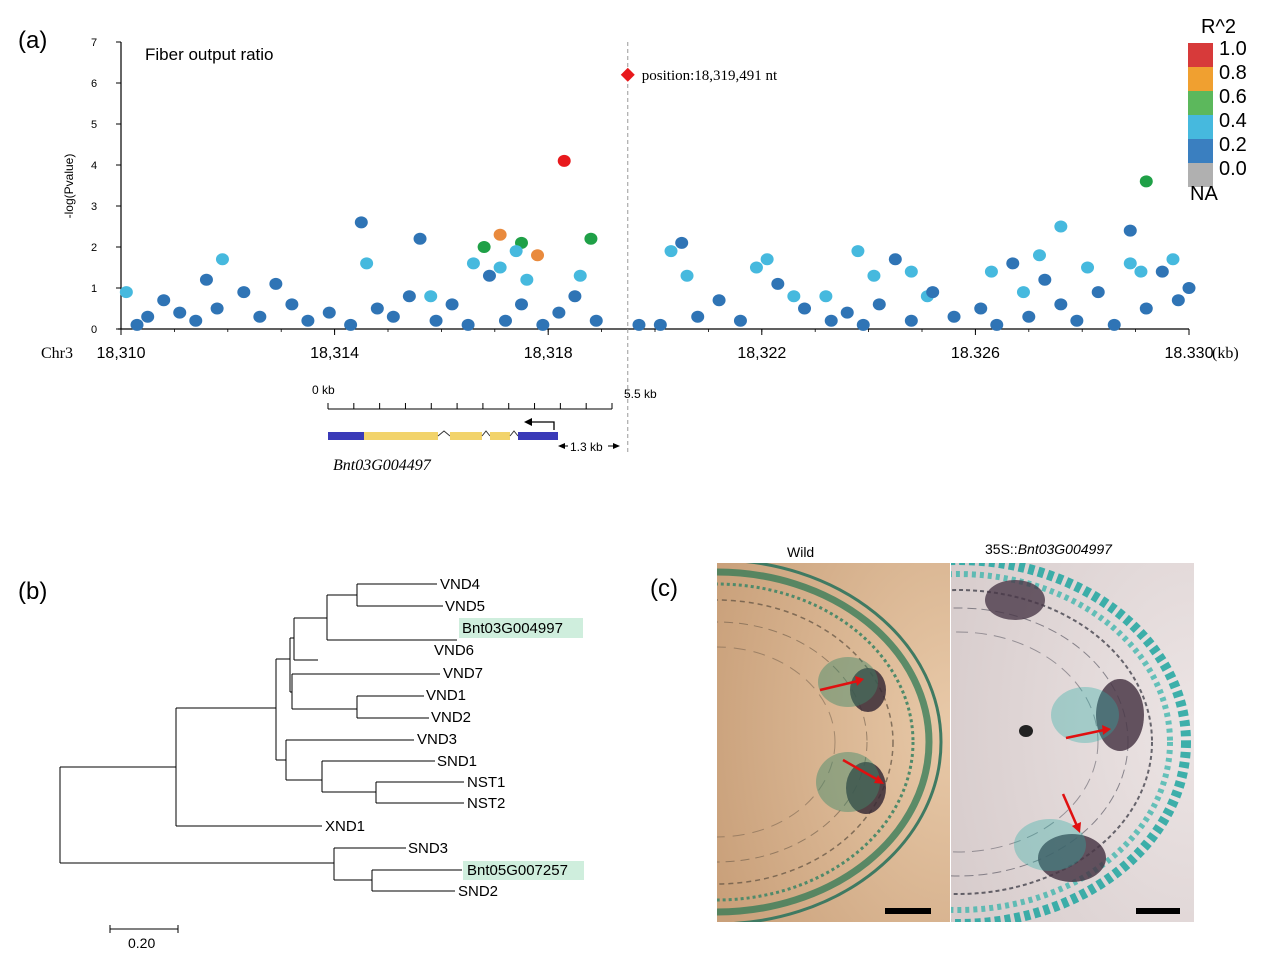  I want to click on y-tick-label: 1, so click(94, 289).